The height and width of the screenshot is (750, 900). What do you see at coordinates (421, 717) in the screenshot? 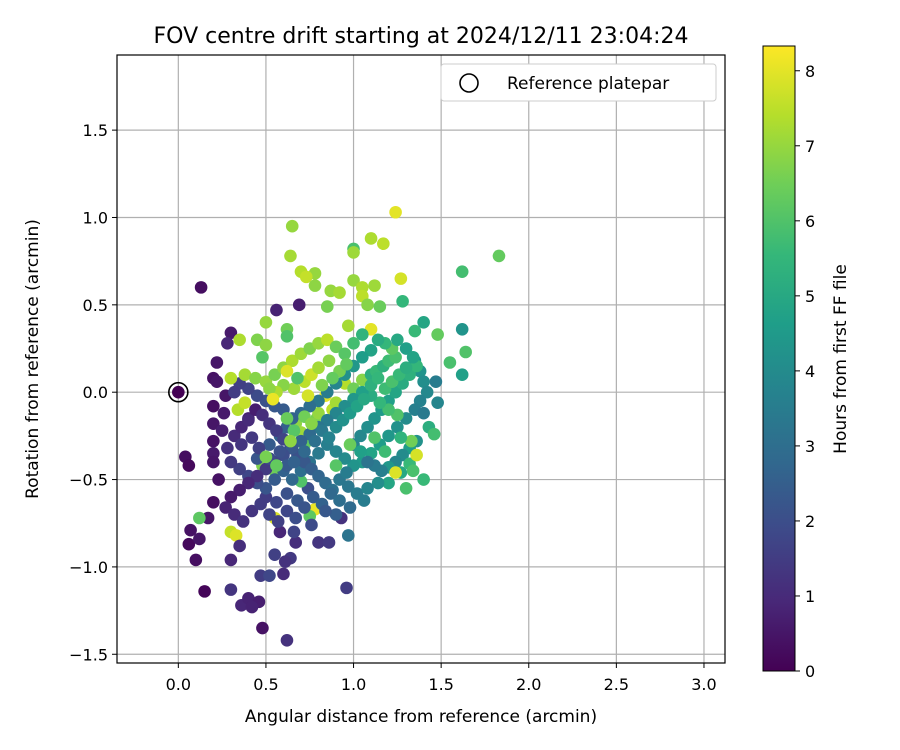
I see `x-axis-label: Angular distance from reference (arcmin)` at bounding box center [421, 717].